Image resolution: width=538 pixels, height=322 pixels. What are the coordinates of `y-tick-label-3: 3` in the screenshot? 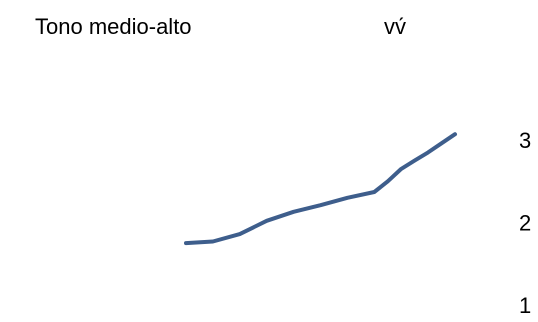 It's located at (525, 140).